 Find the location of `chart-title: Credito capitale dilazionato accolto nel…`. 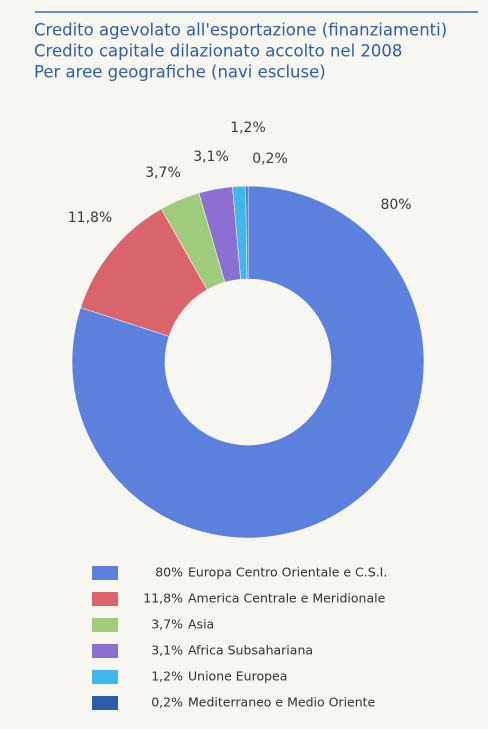

chart-title: Credito capitale dilazionato accolto nel… is located at coordinates (218, 51).